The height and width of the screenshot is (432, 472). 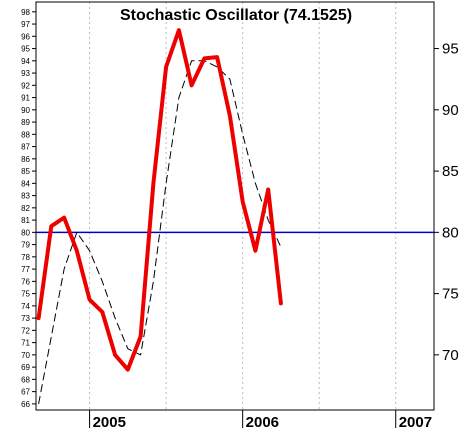 I want to click on left-tick-label: 95, so click(x=25, y=49).